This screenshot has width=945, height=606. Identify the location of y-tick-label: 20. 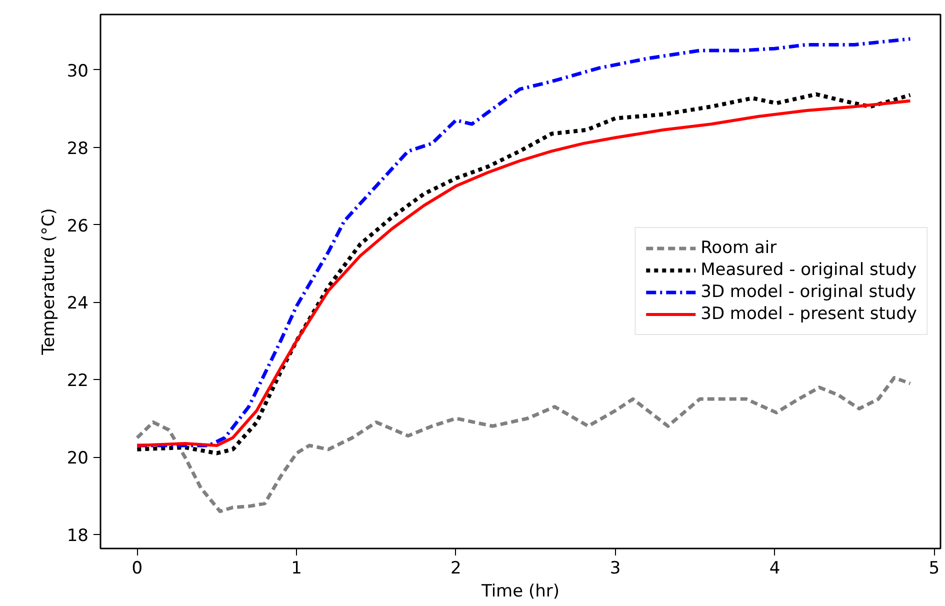
(77, 458).